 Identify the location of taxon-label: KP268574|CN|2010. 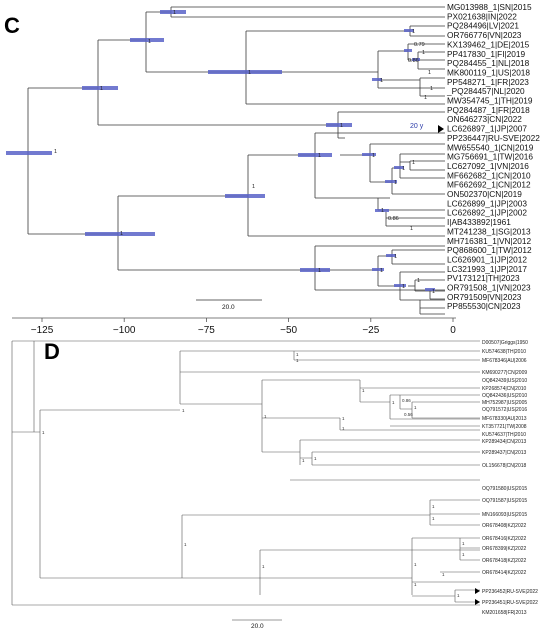
(504, 389).